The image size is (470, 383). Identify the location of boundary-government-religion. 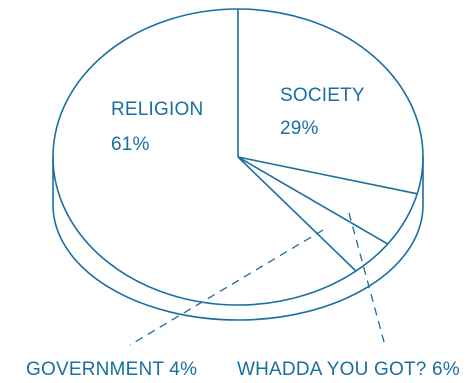
(297, 214).